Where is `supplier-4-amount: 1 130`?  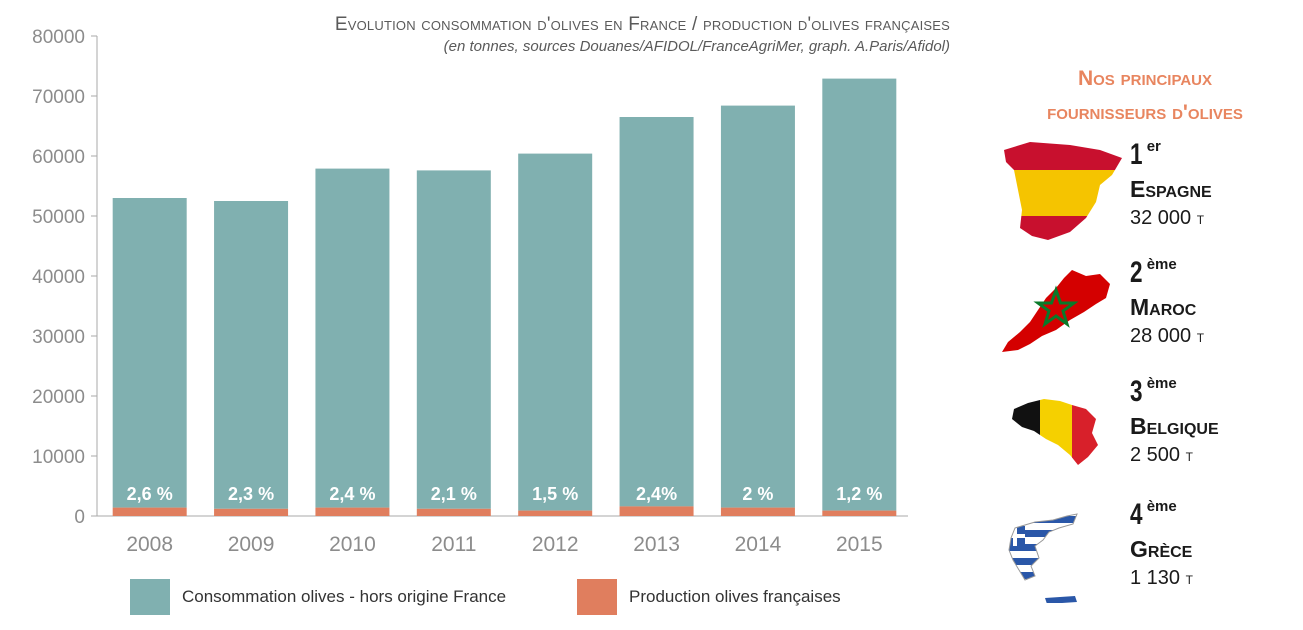 supplier-4-amount: 1 130 is located at coordinates (1155, 578).